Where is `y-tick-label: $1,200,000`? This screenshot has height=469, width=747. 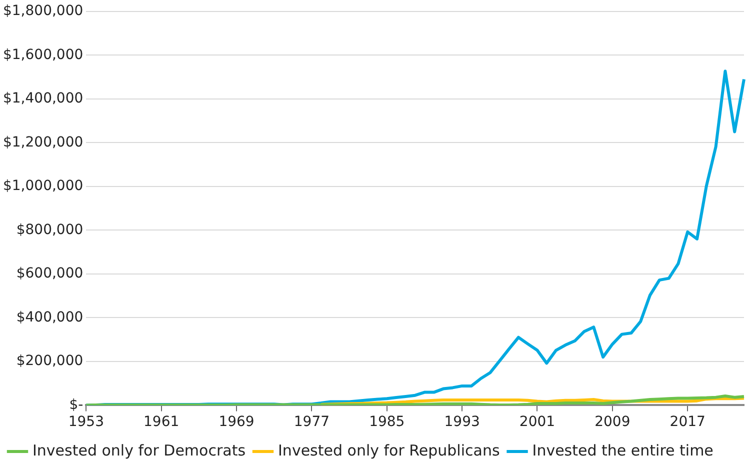 y-tick-label: $1,200,000 is located at coordinates (43, 142).